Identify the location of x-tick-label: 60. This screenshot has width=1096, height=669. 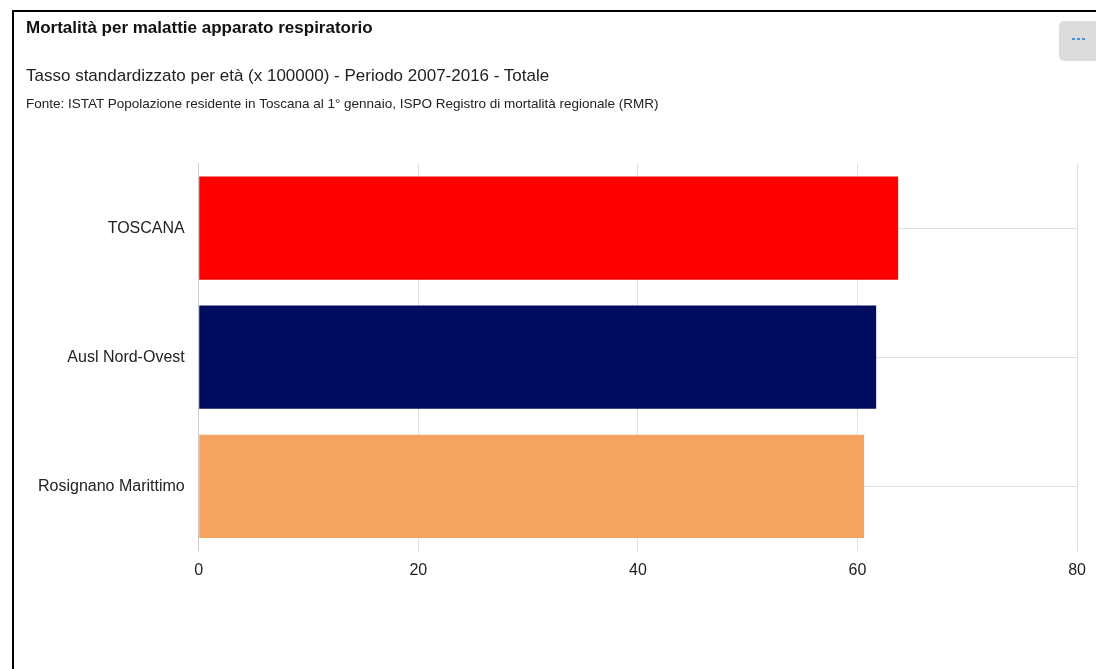
(857, 569).